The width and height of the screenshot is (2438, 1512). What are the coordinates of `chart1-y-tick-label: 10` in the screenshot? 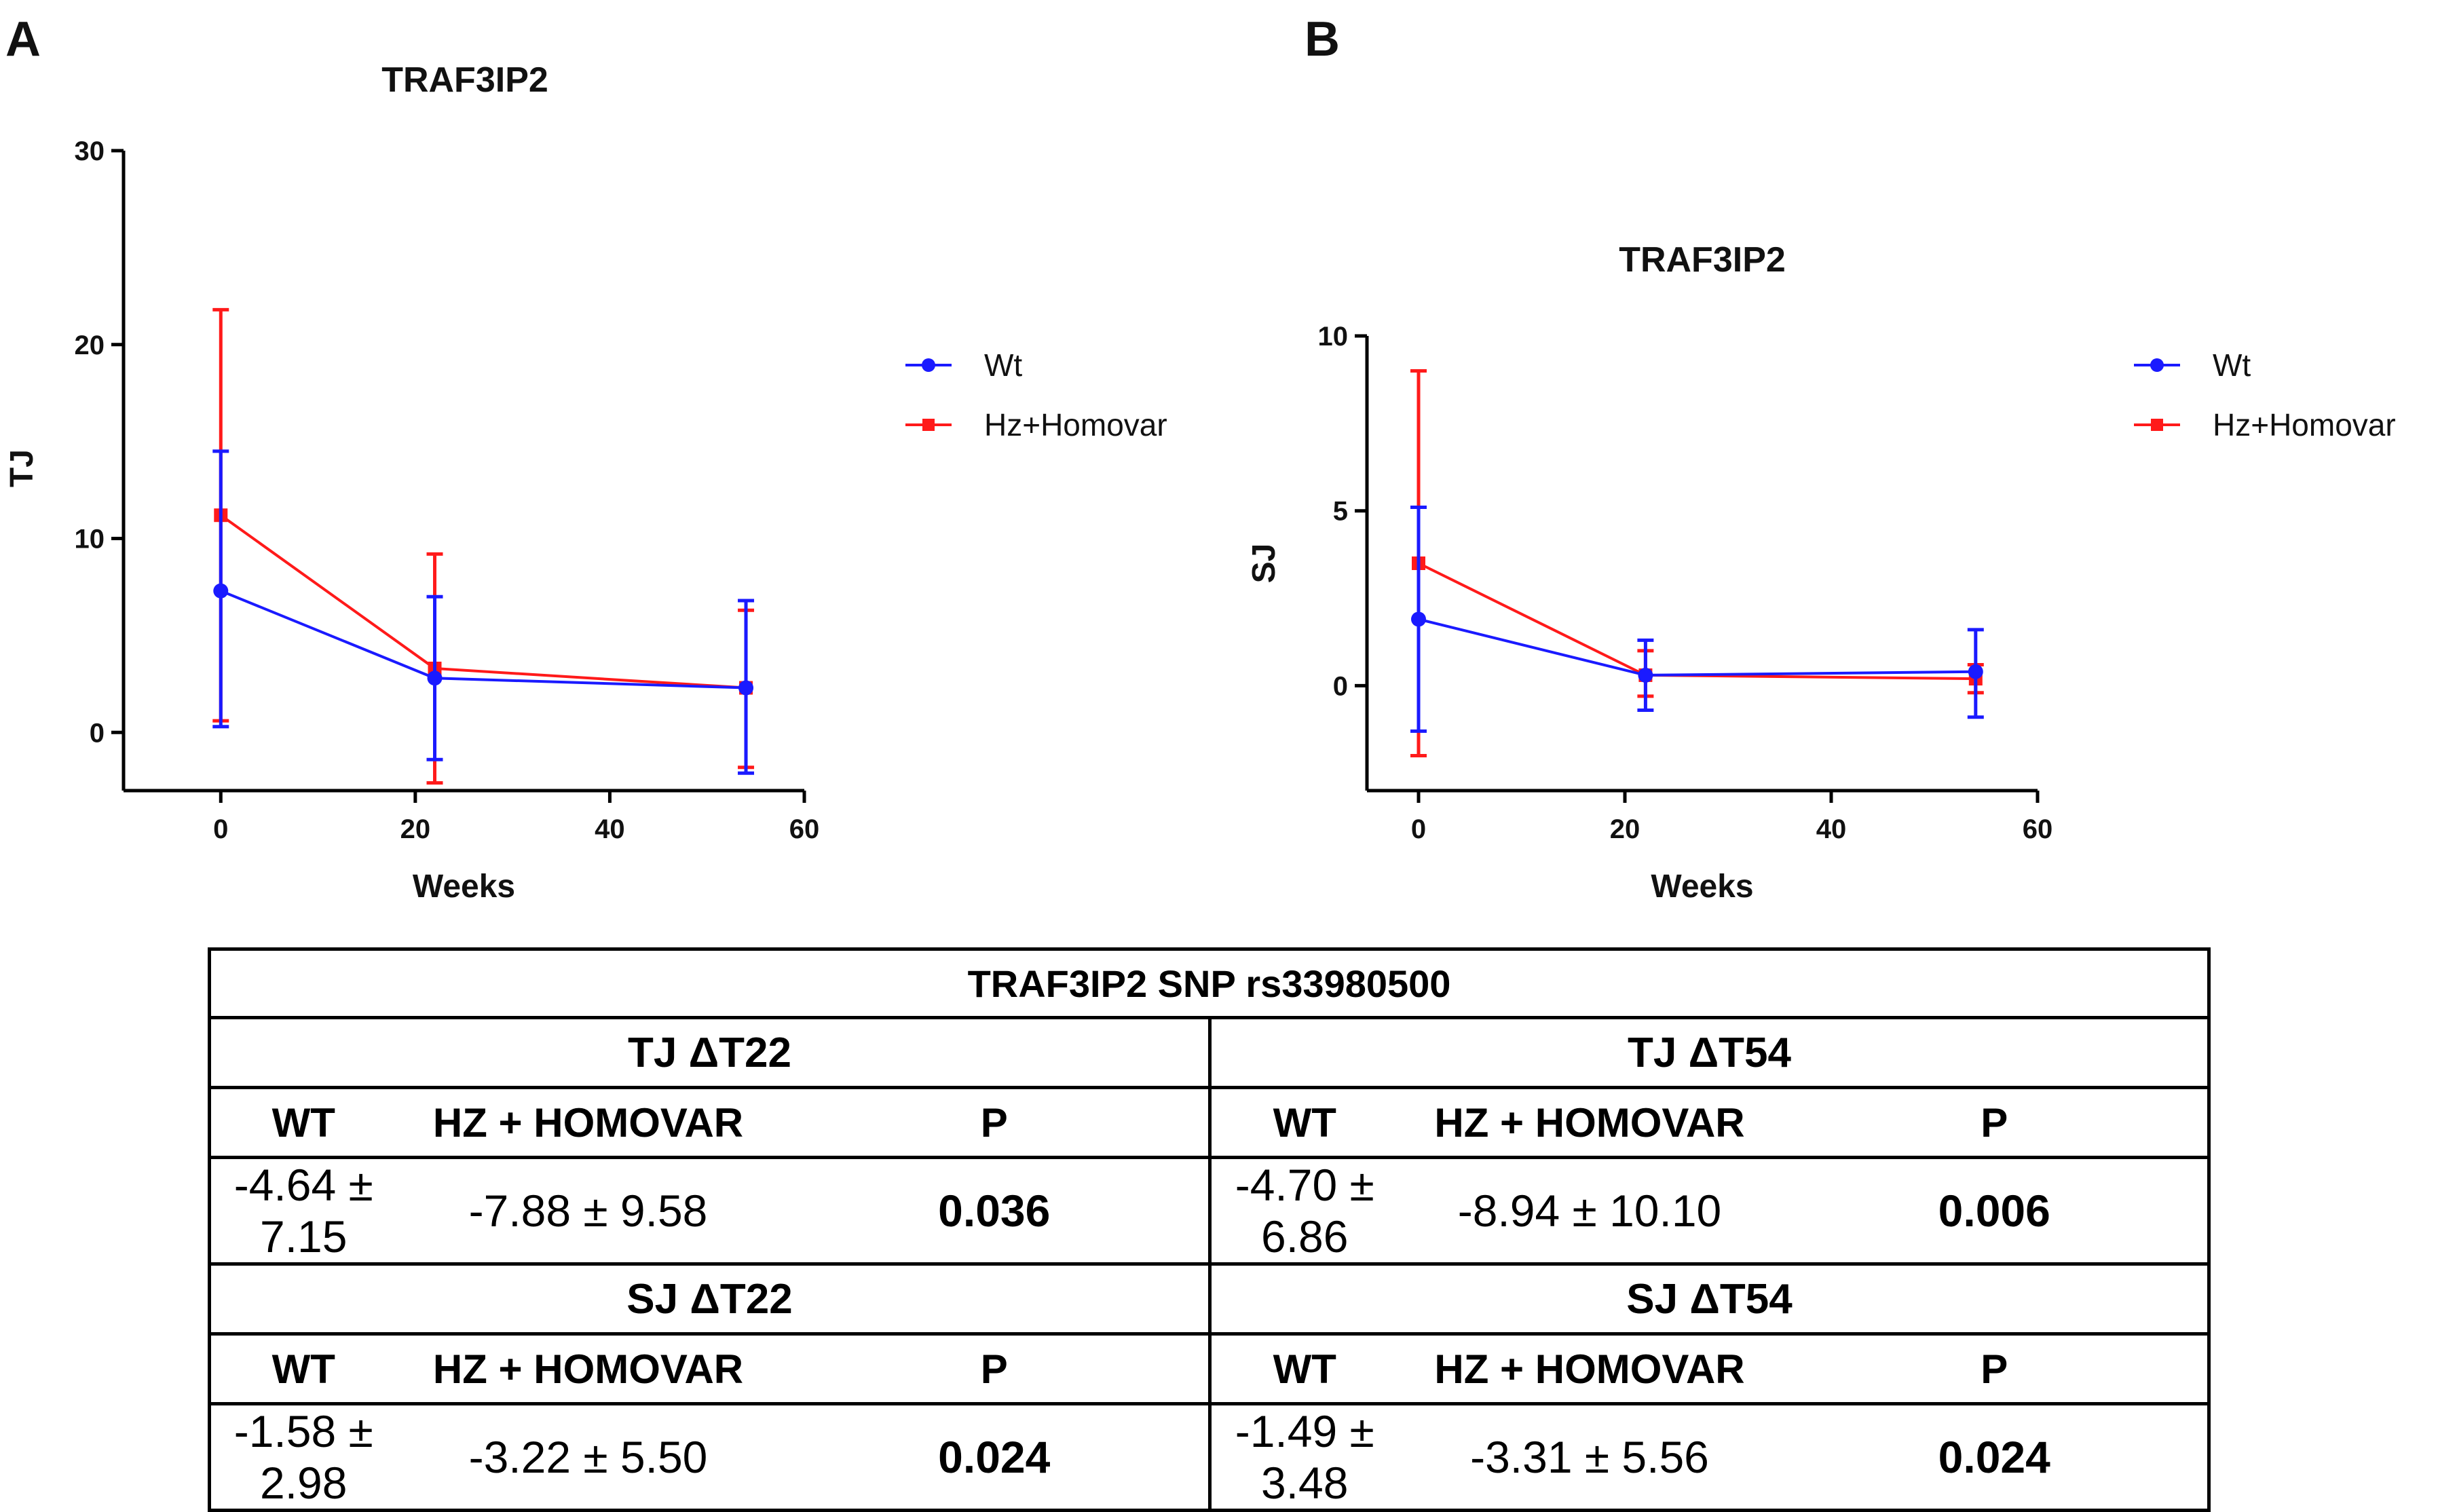 It's located at (90, 539).